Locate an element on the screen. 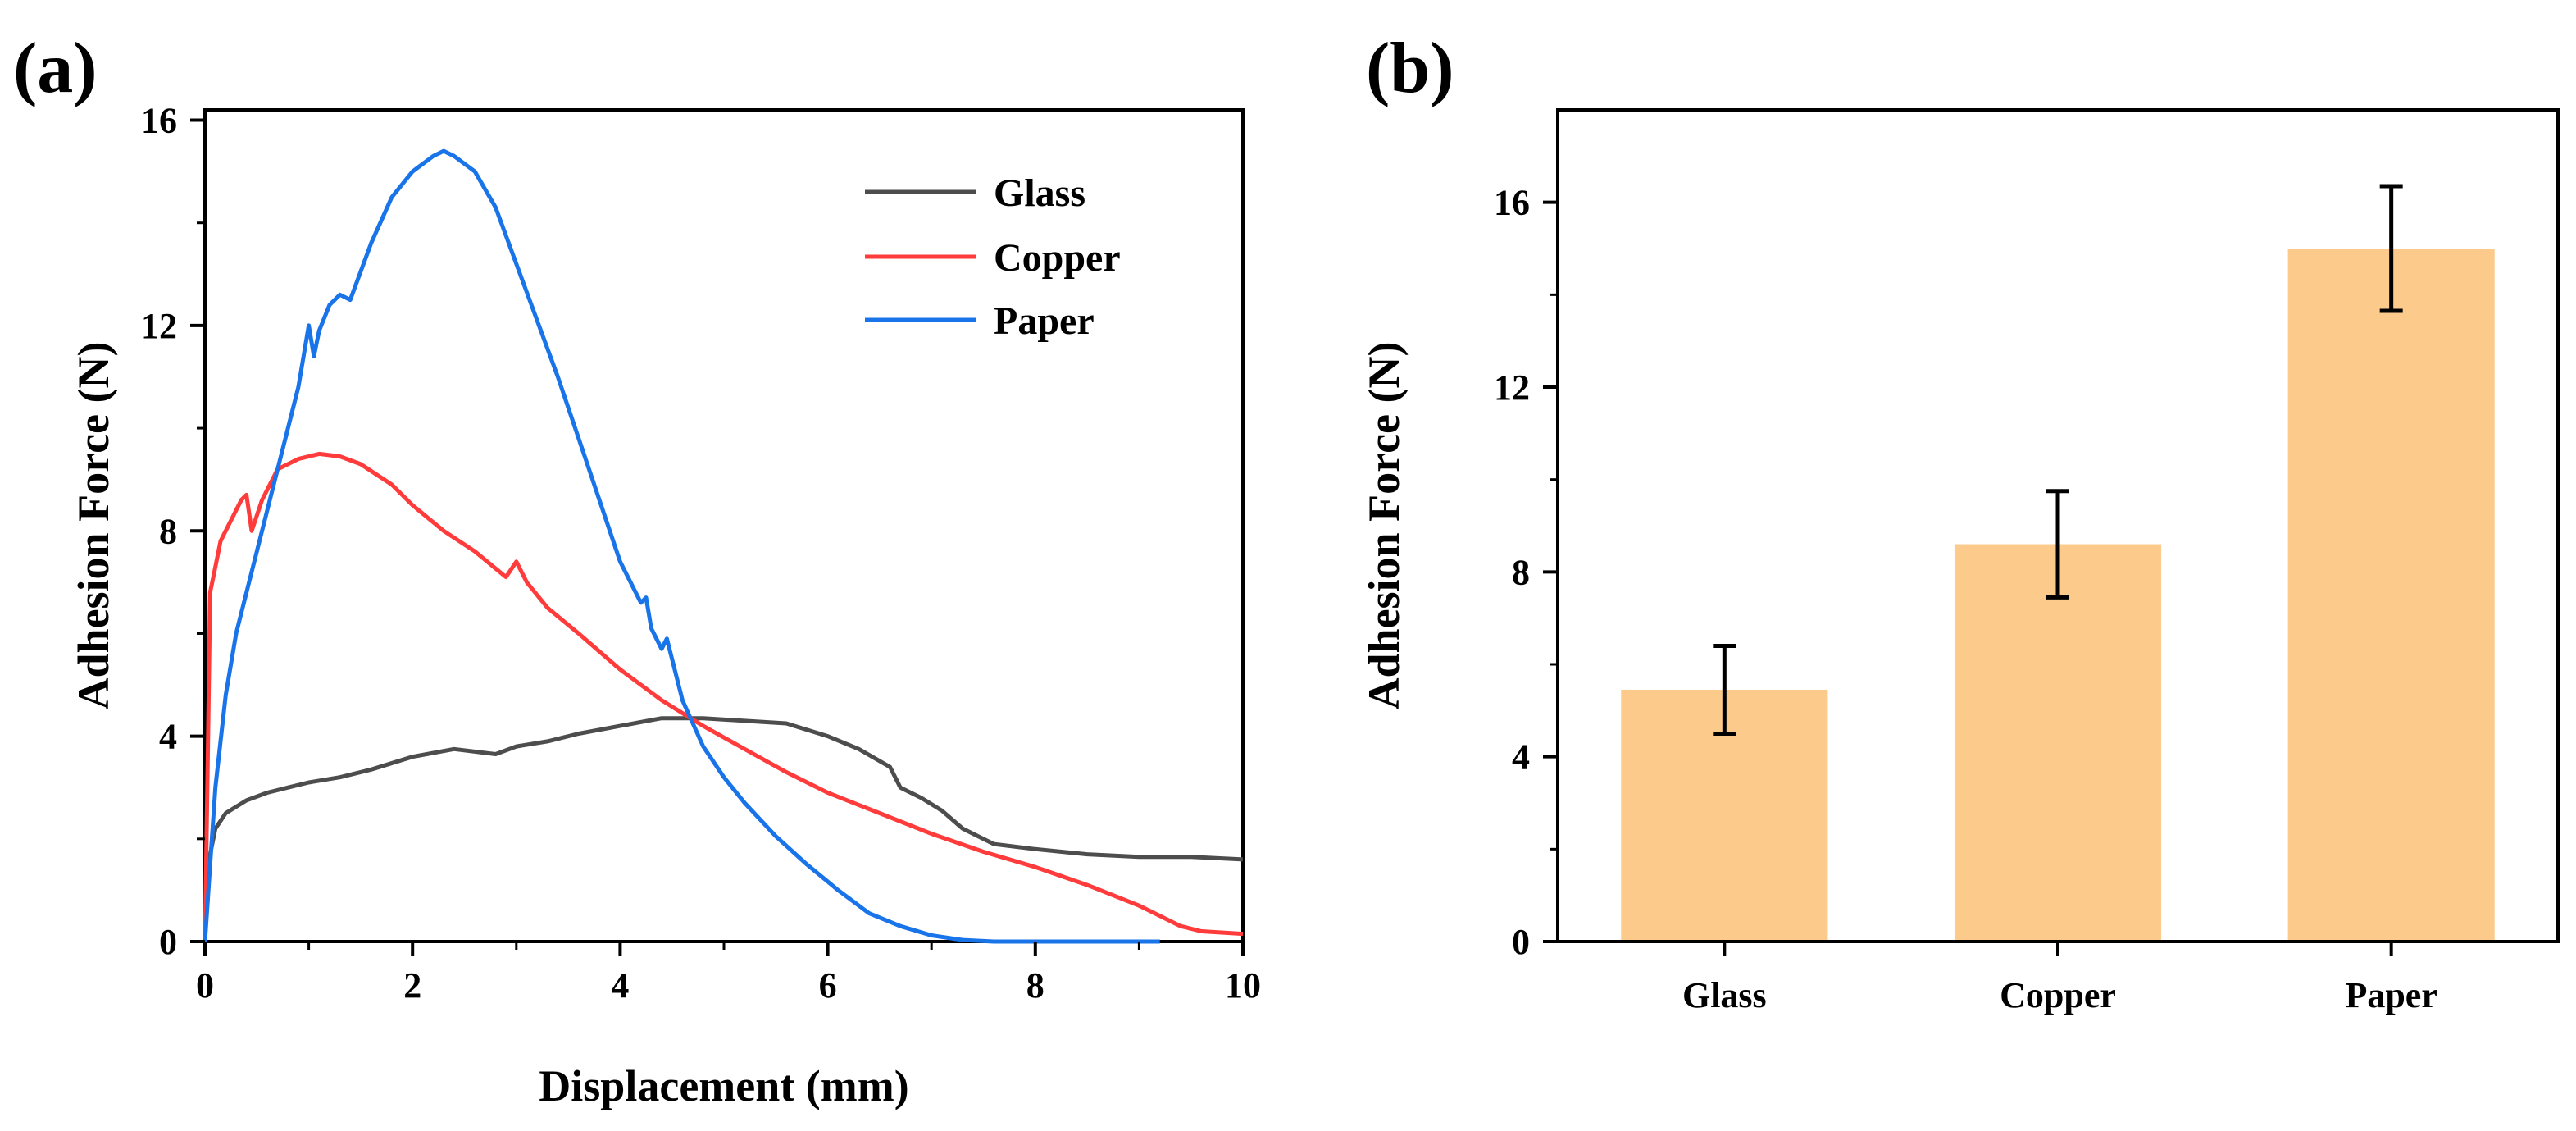 The height and width of the screenshot is (1131, 2576). bar-paper is located at coordinates (2391, 595).